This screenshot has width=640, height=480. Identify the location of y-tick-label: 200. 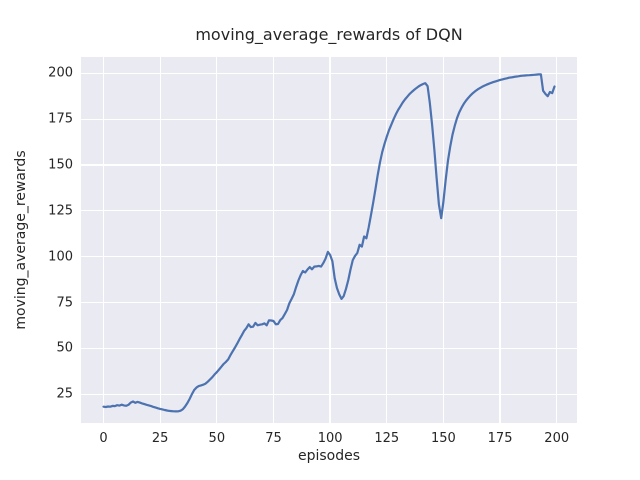
(60, 73).